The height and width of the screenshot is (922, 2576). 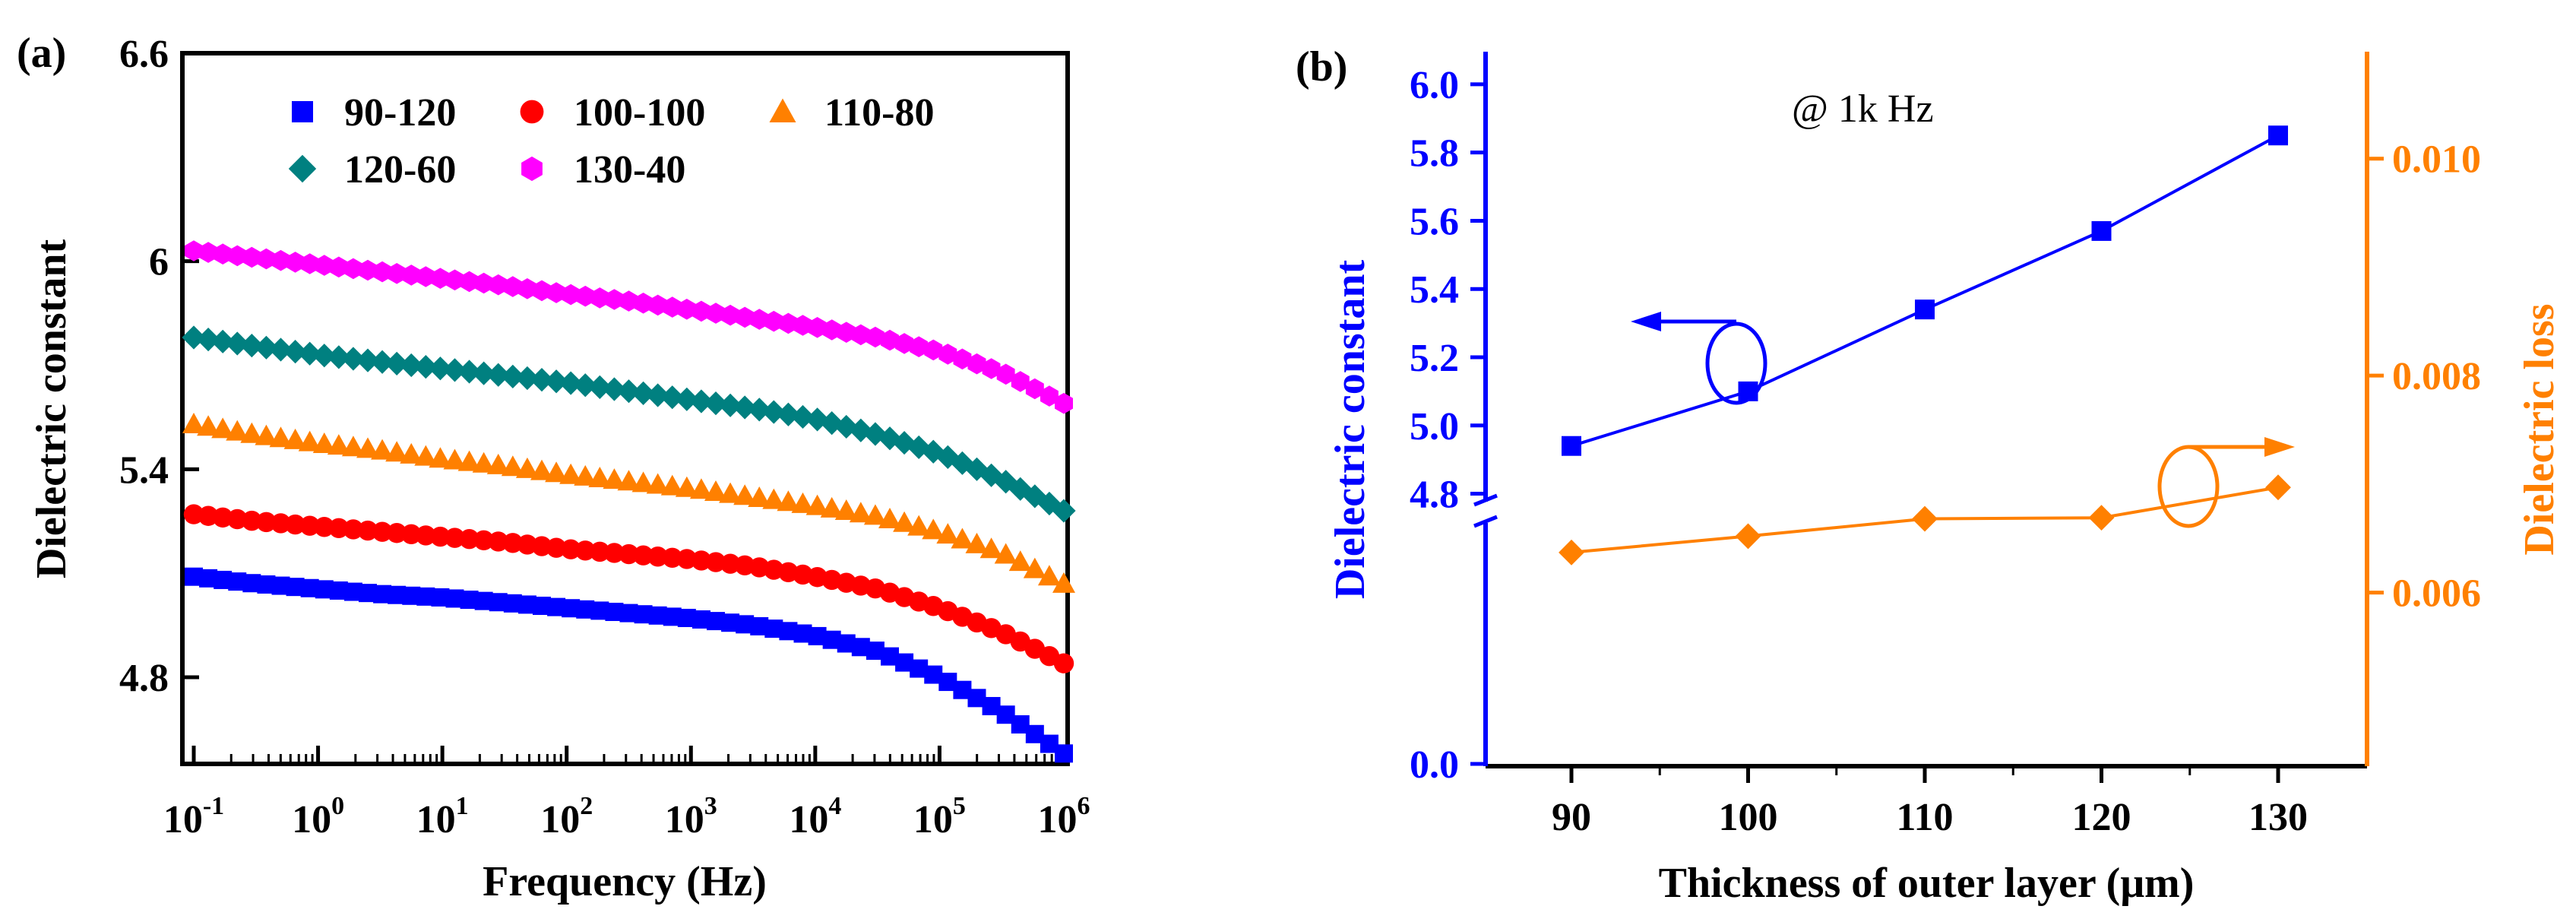 I want to click on panel-a-y-axis: 4.8 5.4 6 6.6, so click(x=159, y=366).